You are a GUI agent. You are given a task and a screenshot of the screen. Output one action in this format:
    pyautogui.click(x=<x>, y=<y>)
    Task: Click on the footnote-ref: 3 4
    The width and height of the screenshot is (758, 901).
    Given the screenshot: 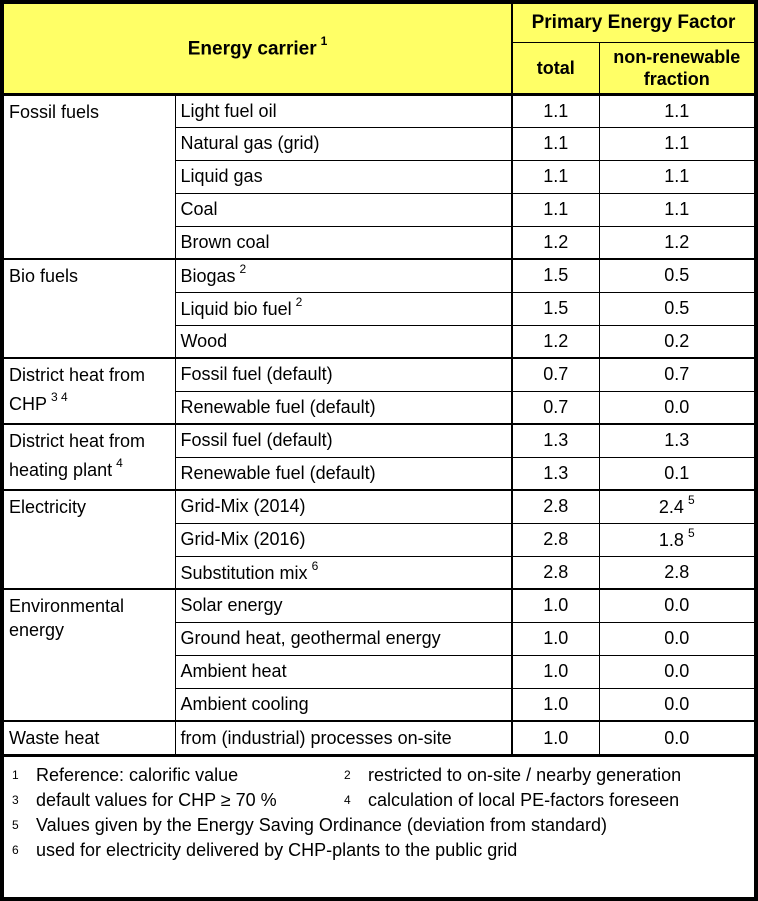 What is the action you would take?
    pyautogui.click(x=59, y=397)
    